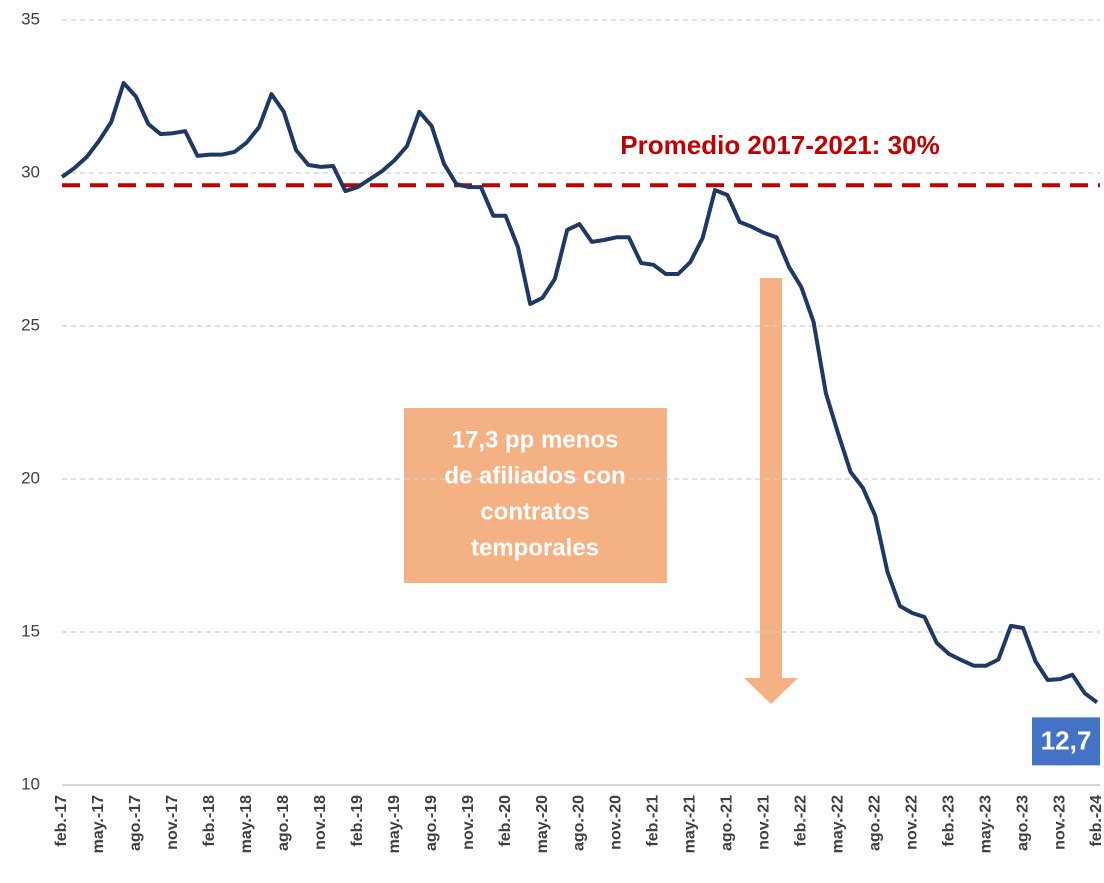  I want to click on x-tick-label: nov.-23, so click(1059, 822).